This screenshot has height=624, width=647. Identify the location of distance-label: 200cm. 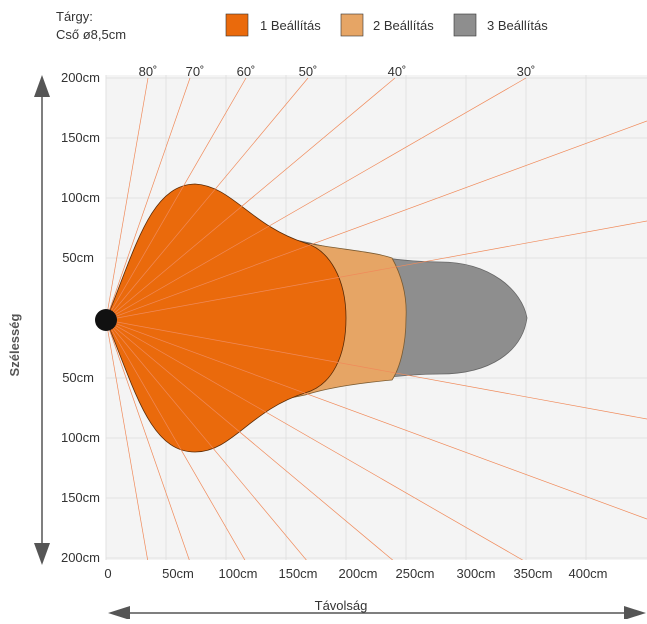
(357, 573).